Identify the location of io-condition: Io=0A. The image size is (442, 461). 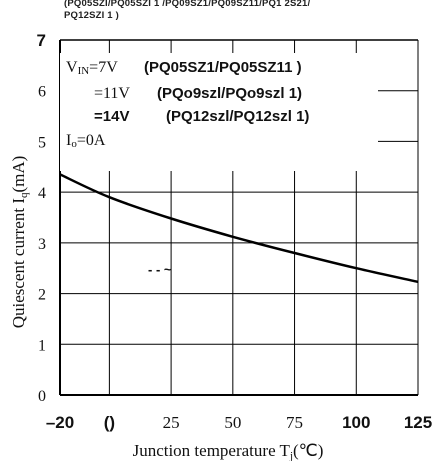
(86, 141).